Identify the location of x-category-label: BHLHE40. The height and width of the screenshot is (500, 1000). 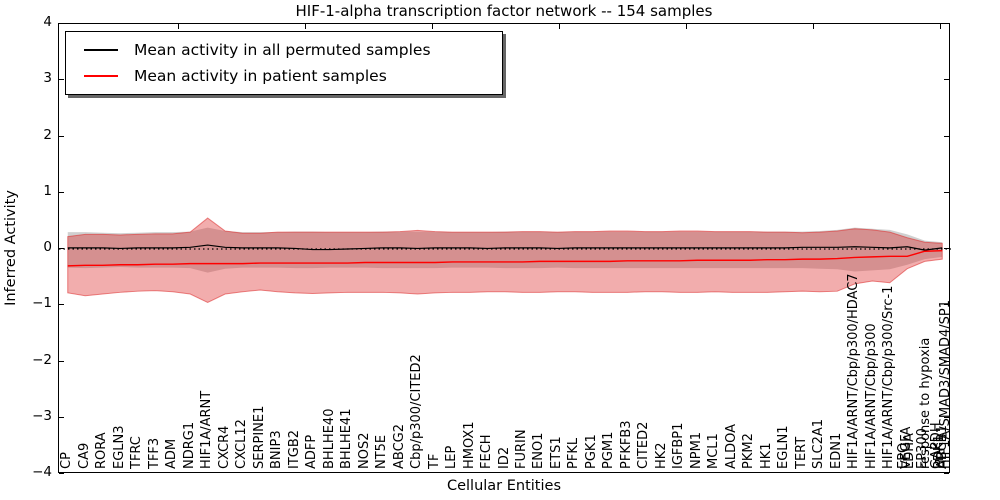
(329, 438).